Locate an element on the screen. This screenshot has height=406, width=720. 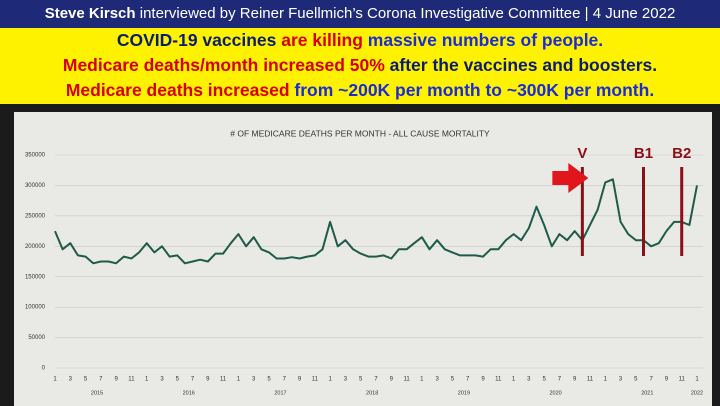
year-label: 2015 is located at coordinates (97, 393).